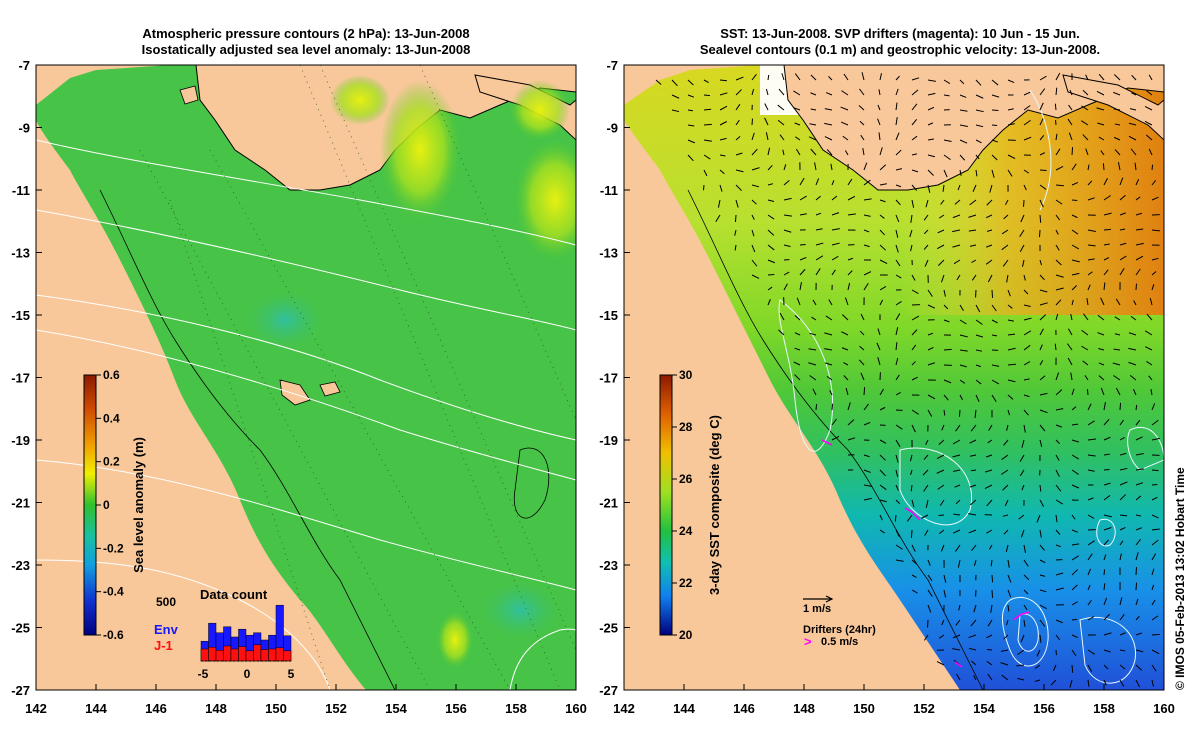 The height and width of the screenshot is (750, 1200). I want to click on left-colorbar-tick-label: 0.2, so click(111, 462).